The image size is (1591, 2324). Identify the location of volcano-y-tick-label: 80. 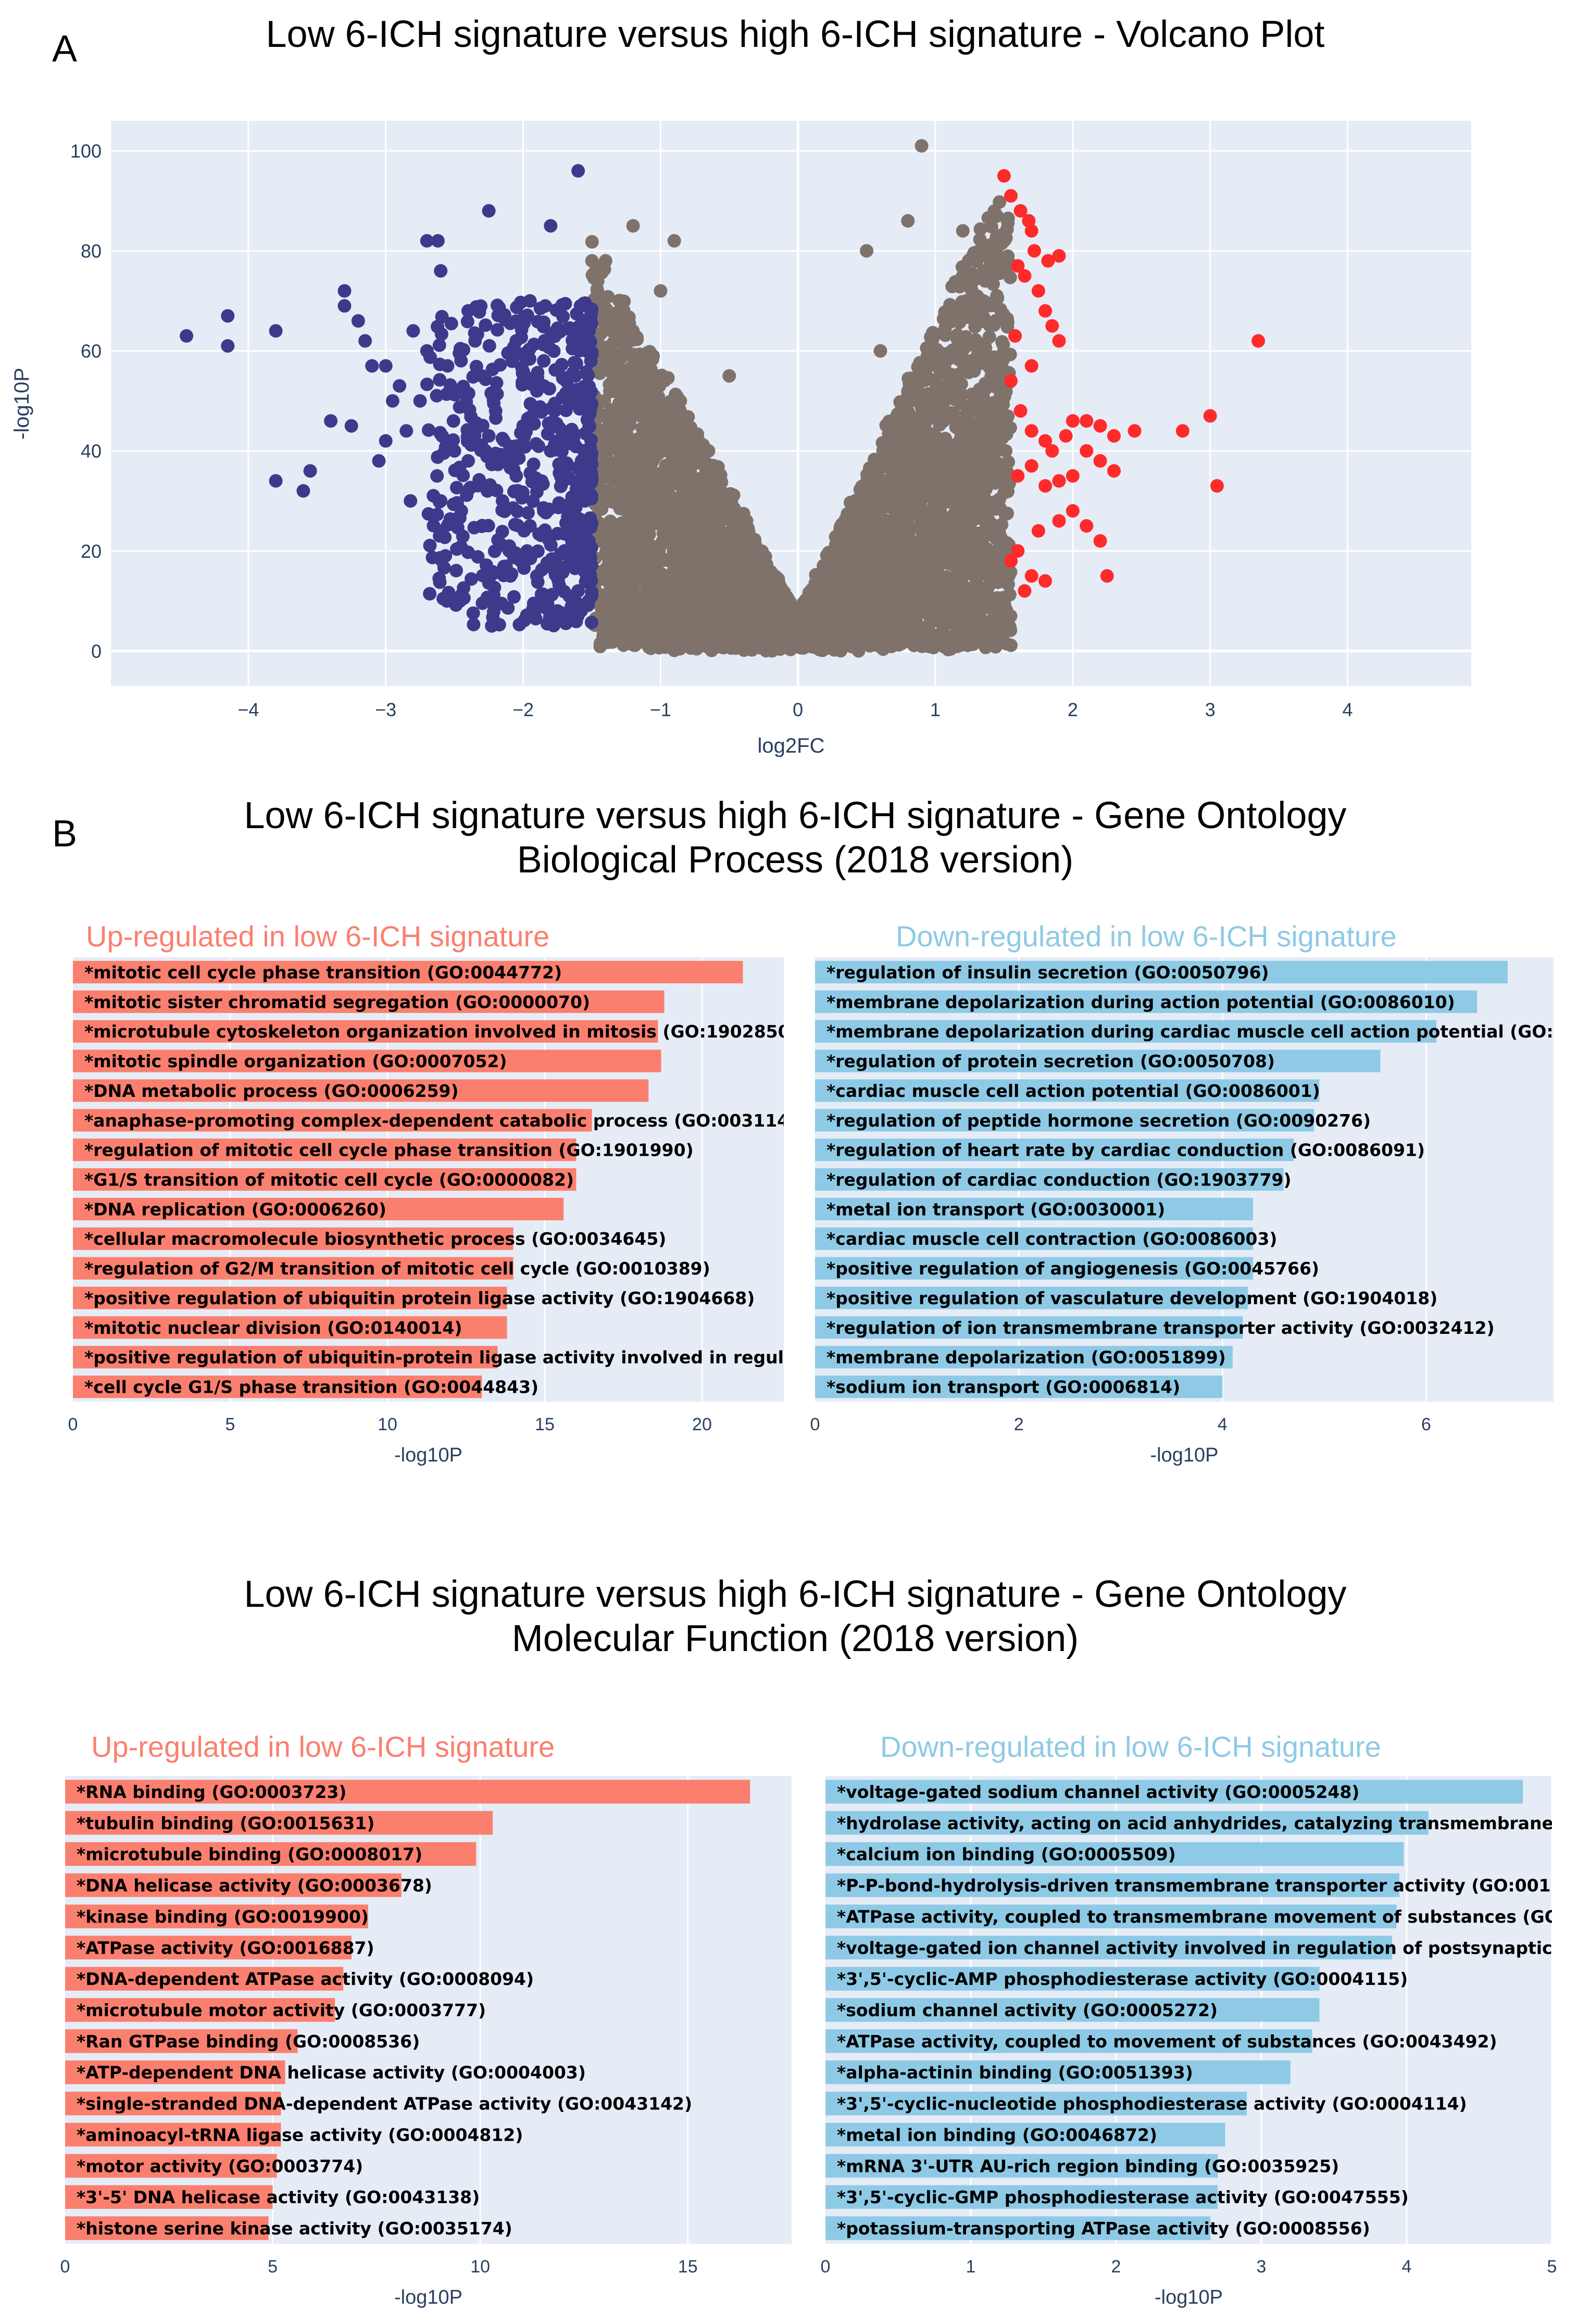
(92, 251).